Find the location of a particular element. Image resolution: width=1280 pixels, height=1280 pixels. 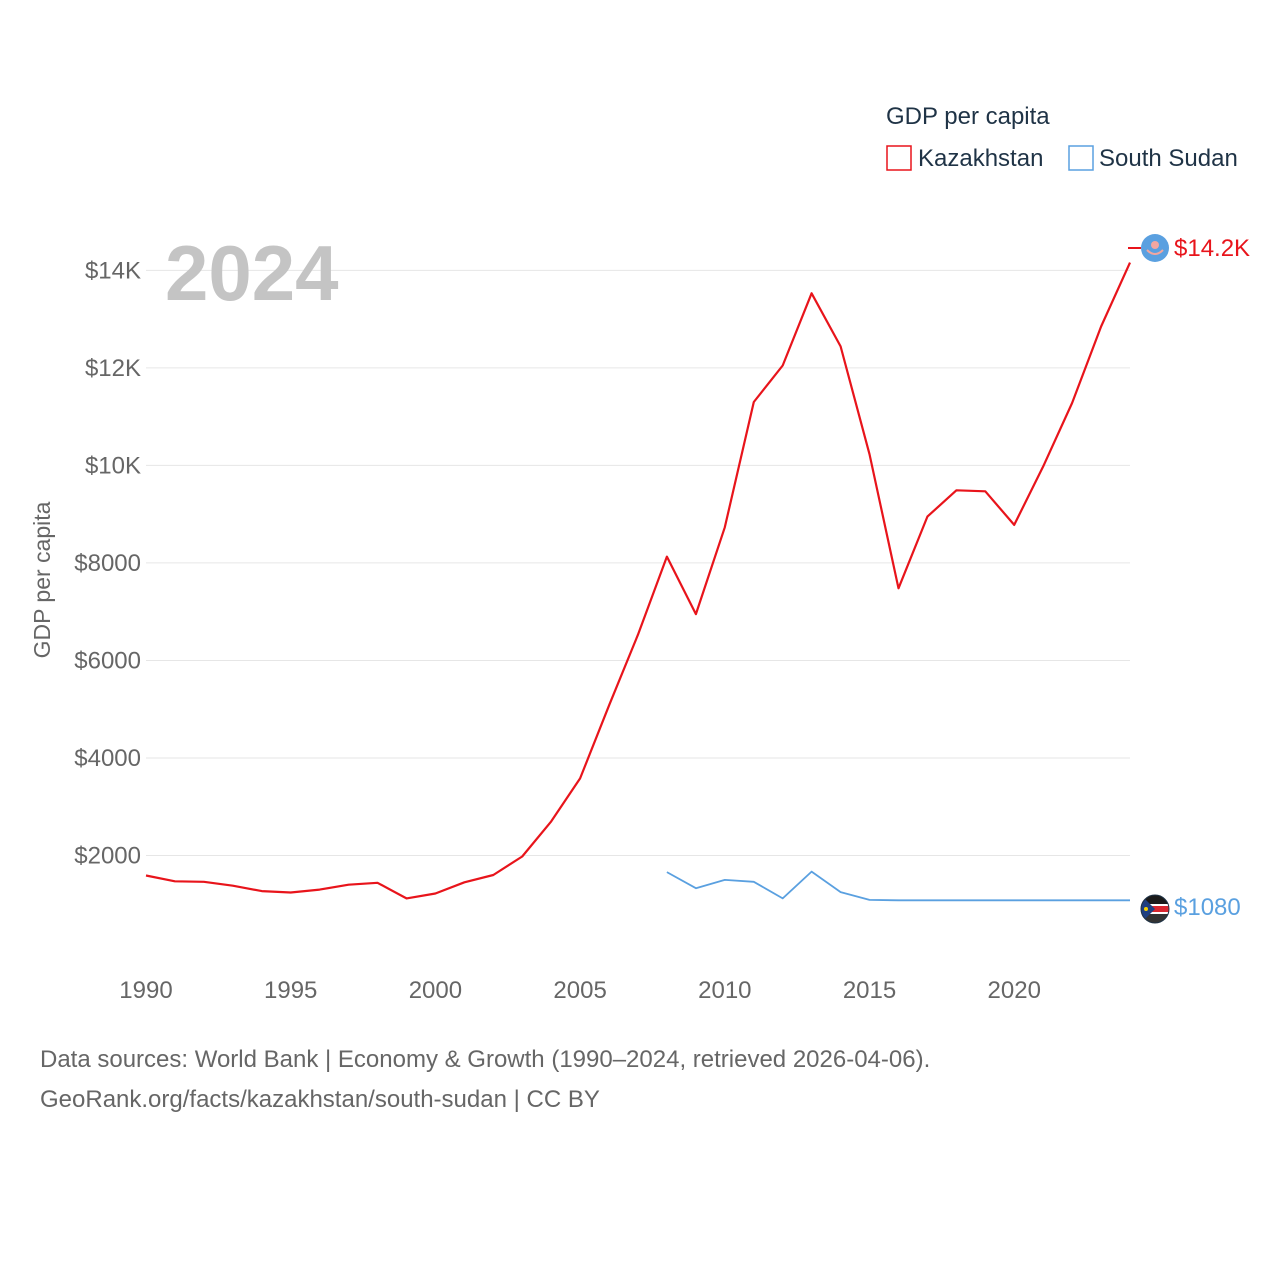

x-axis-ticks: 1990 1995 2000 2005 2010 2015 2020 is located at coordinates (580, 990).